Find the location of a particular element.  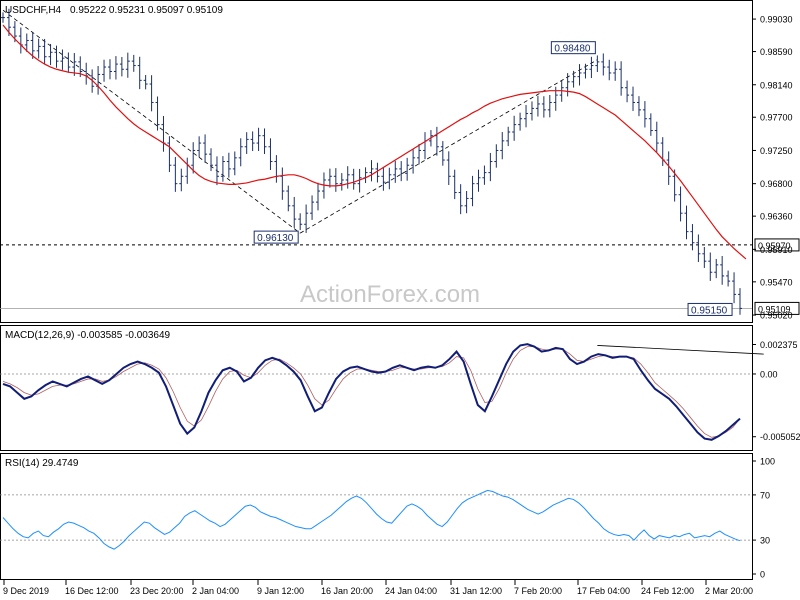

macd-tick-label: 0.002375 is located at coordinates (779, 345).